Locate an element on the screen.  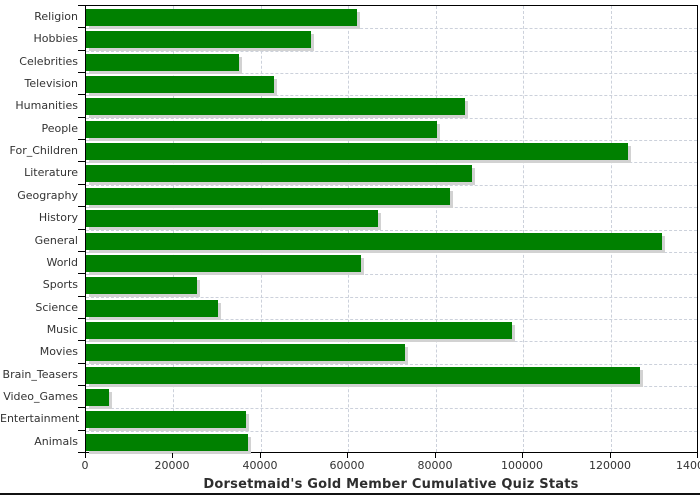
category-label: People is located at coordinates (59, 128).